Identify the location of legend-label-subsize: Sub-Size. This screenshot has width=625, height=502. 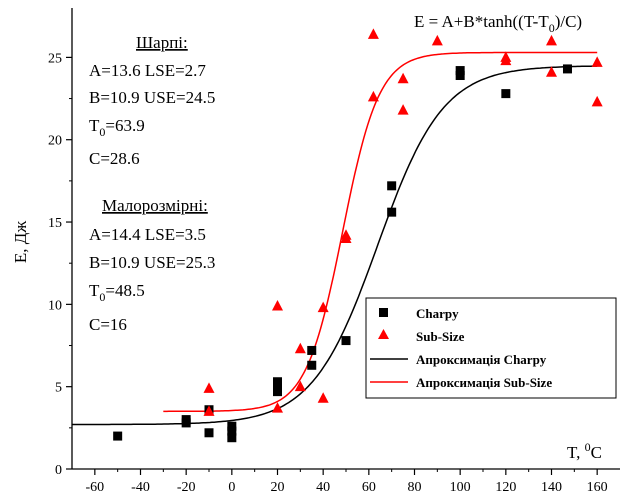
(440, 336).